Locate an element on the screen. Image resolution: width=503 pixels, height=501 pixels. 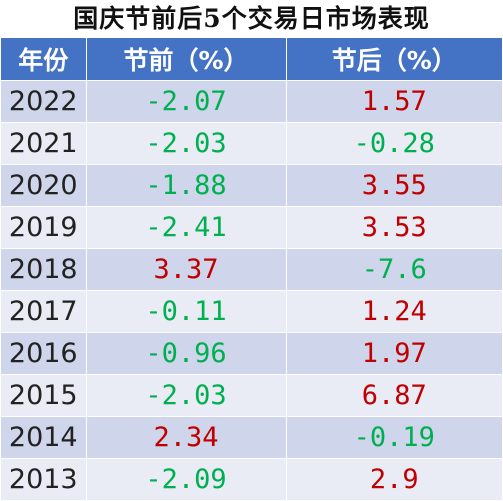
year-cell: 2020 is located at coordinates (44, 185).